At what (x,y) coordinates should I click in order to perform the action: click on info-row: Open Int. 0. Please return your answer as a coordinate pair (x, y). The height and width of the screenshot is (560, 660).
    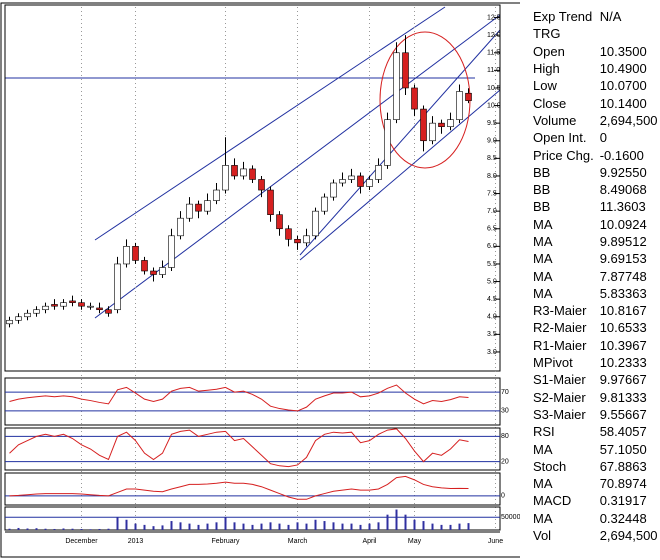
    Looking at the image, I should click on (592, 137).